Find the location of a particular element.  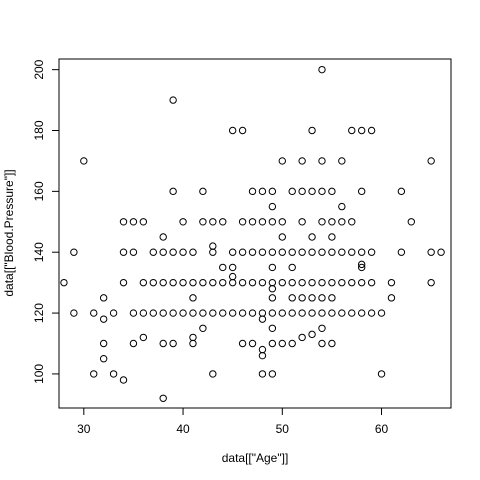

y-tick-label: 160 is located at coordinates (39, 191).